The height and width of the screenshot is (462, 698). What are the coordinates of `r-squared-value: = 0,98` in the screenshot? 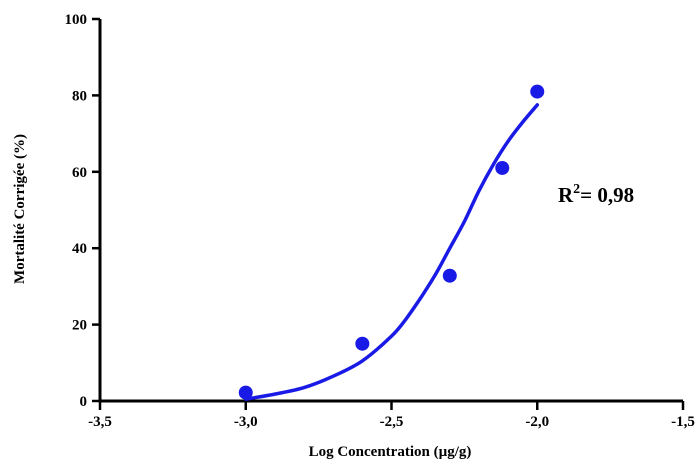 It's located at (607, 195).